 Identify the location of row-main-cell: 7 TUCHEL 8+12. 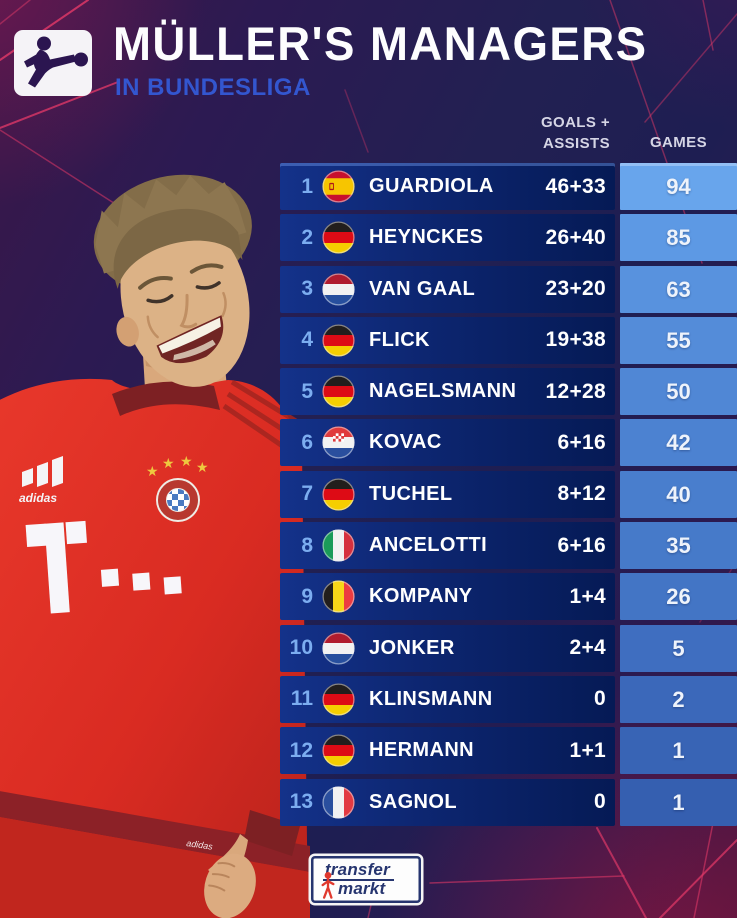
(447, 494).